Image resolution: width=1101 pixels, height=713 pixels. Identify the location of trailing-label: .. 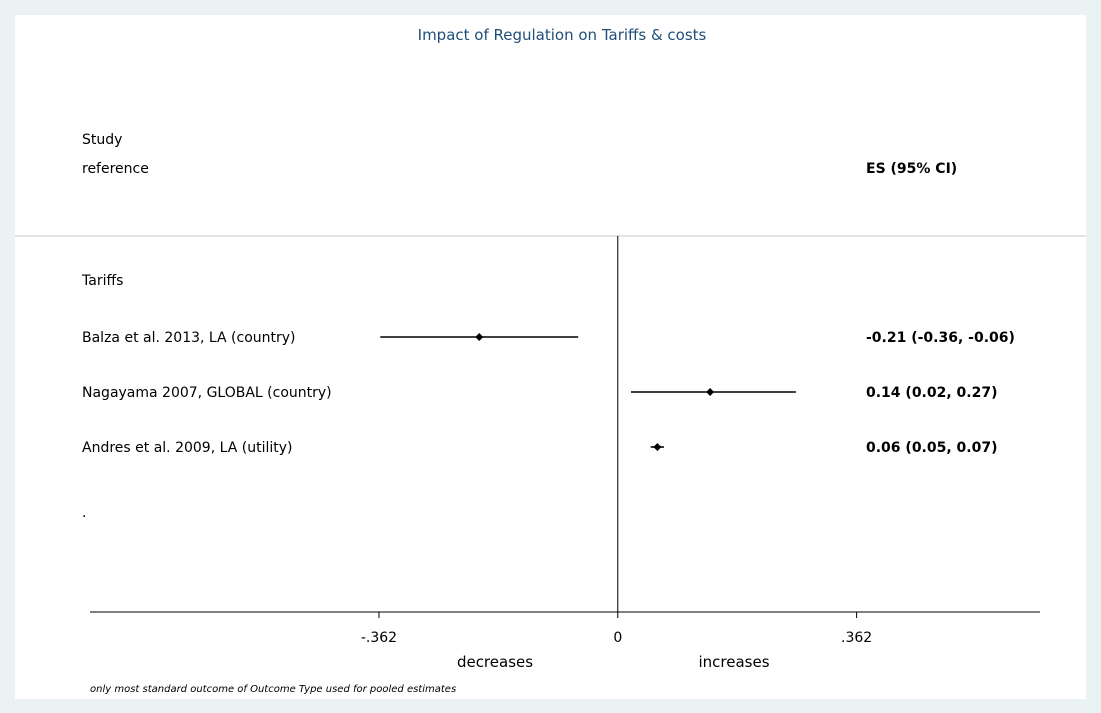
(84, 513).